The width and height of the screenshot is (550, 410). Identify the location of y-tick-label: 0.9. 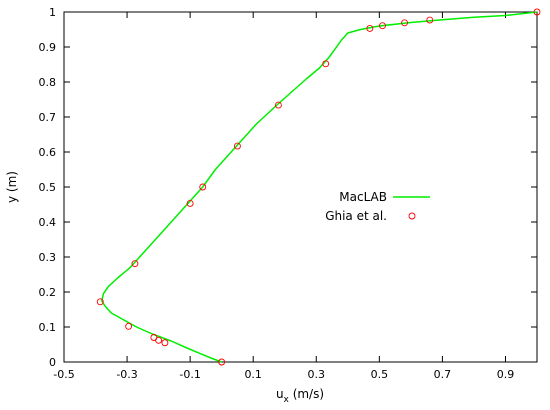
(48, 47).